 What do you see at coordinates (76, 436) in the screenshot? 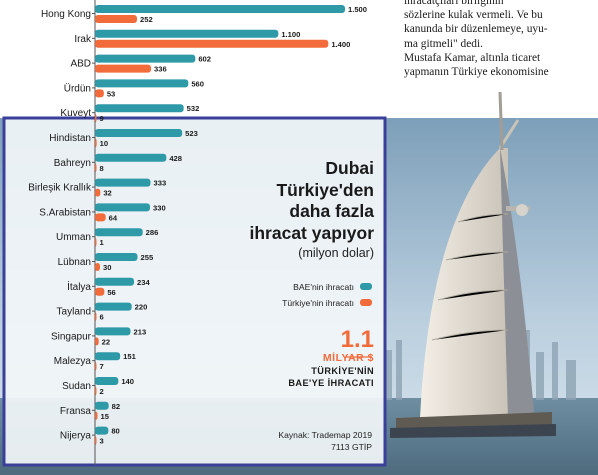
I see `category-label: Nijerya` at bounding box center [76, 436].